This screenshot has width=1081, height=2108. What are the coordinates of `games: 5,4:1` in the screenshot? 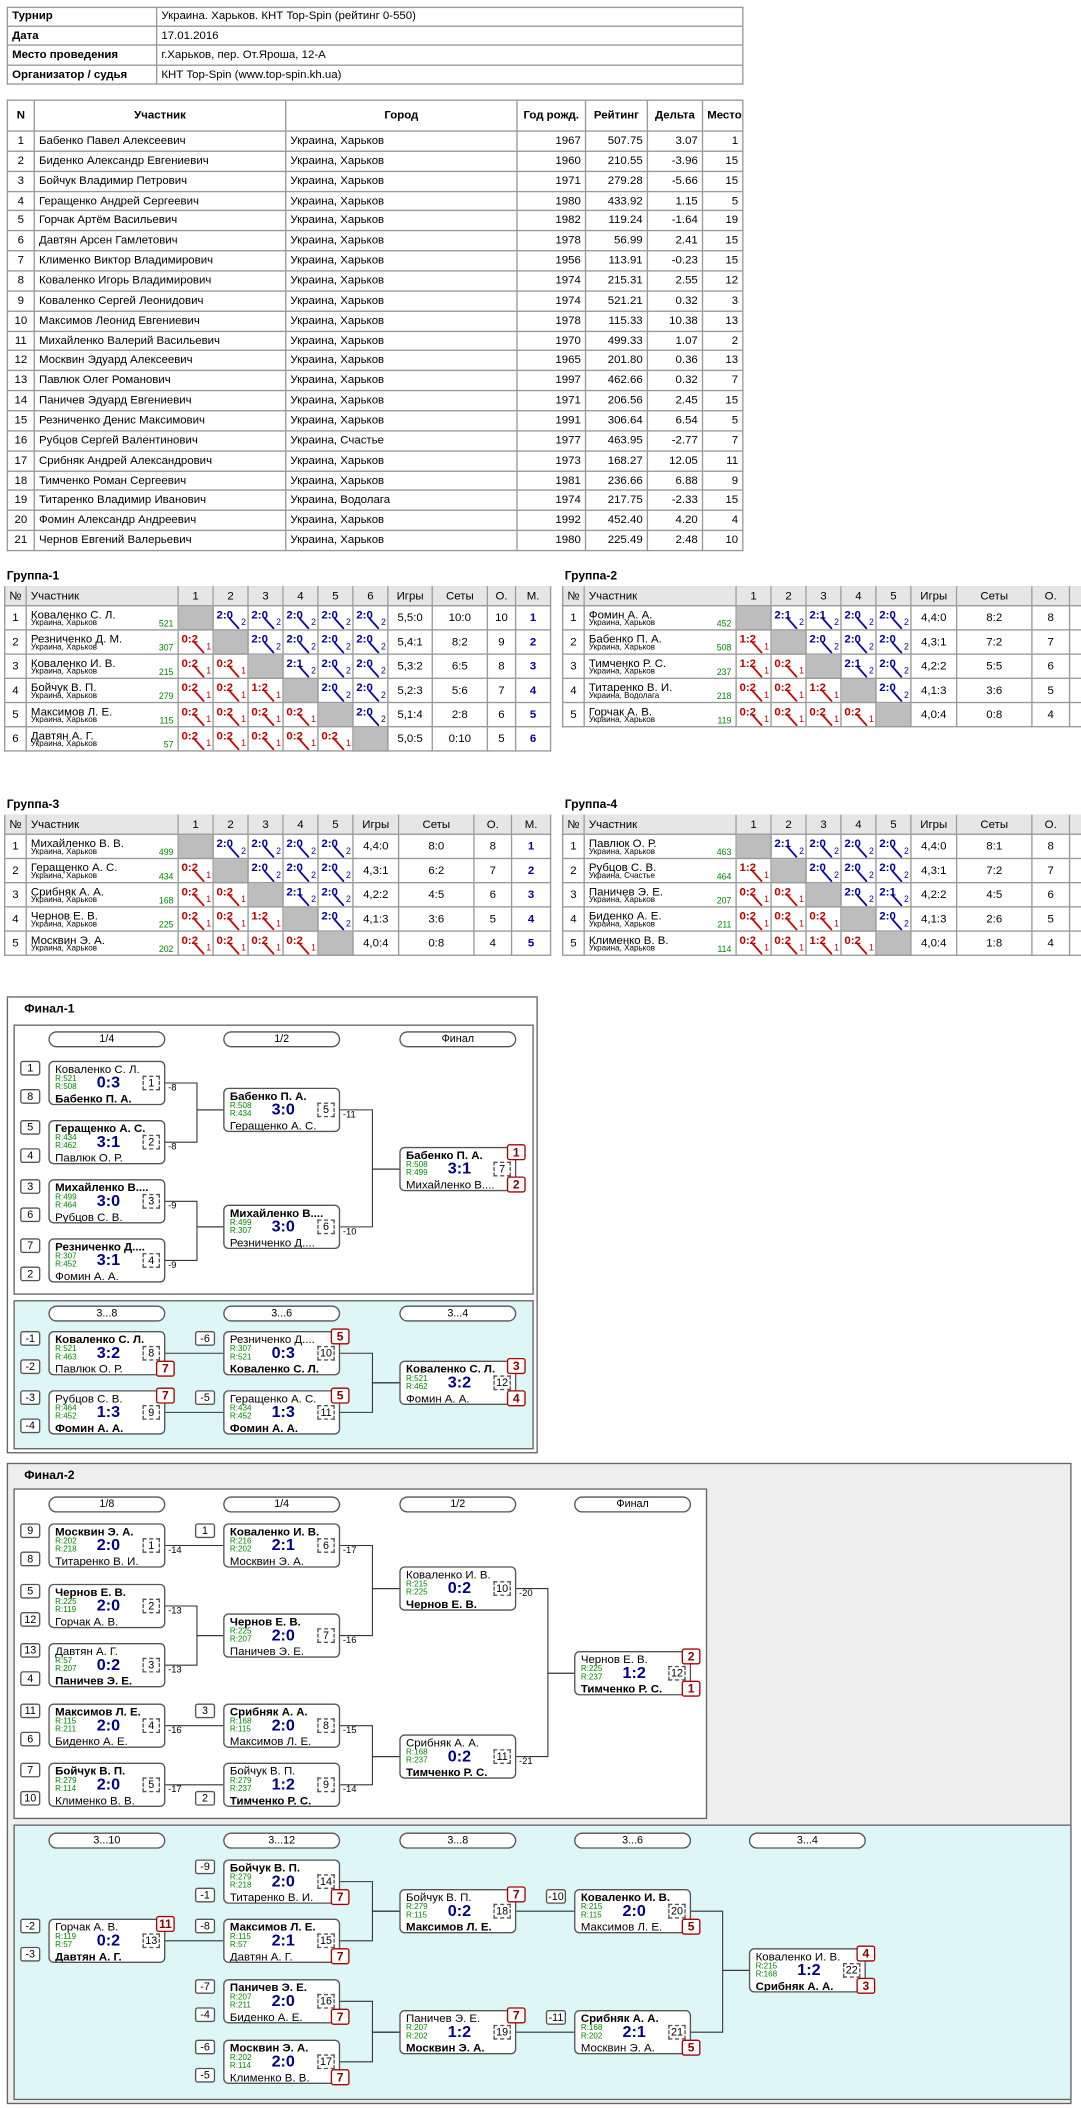 It's located at (410, 642).